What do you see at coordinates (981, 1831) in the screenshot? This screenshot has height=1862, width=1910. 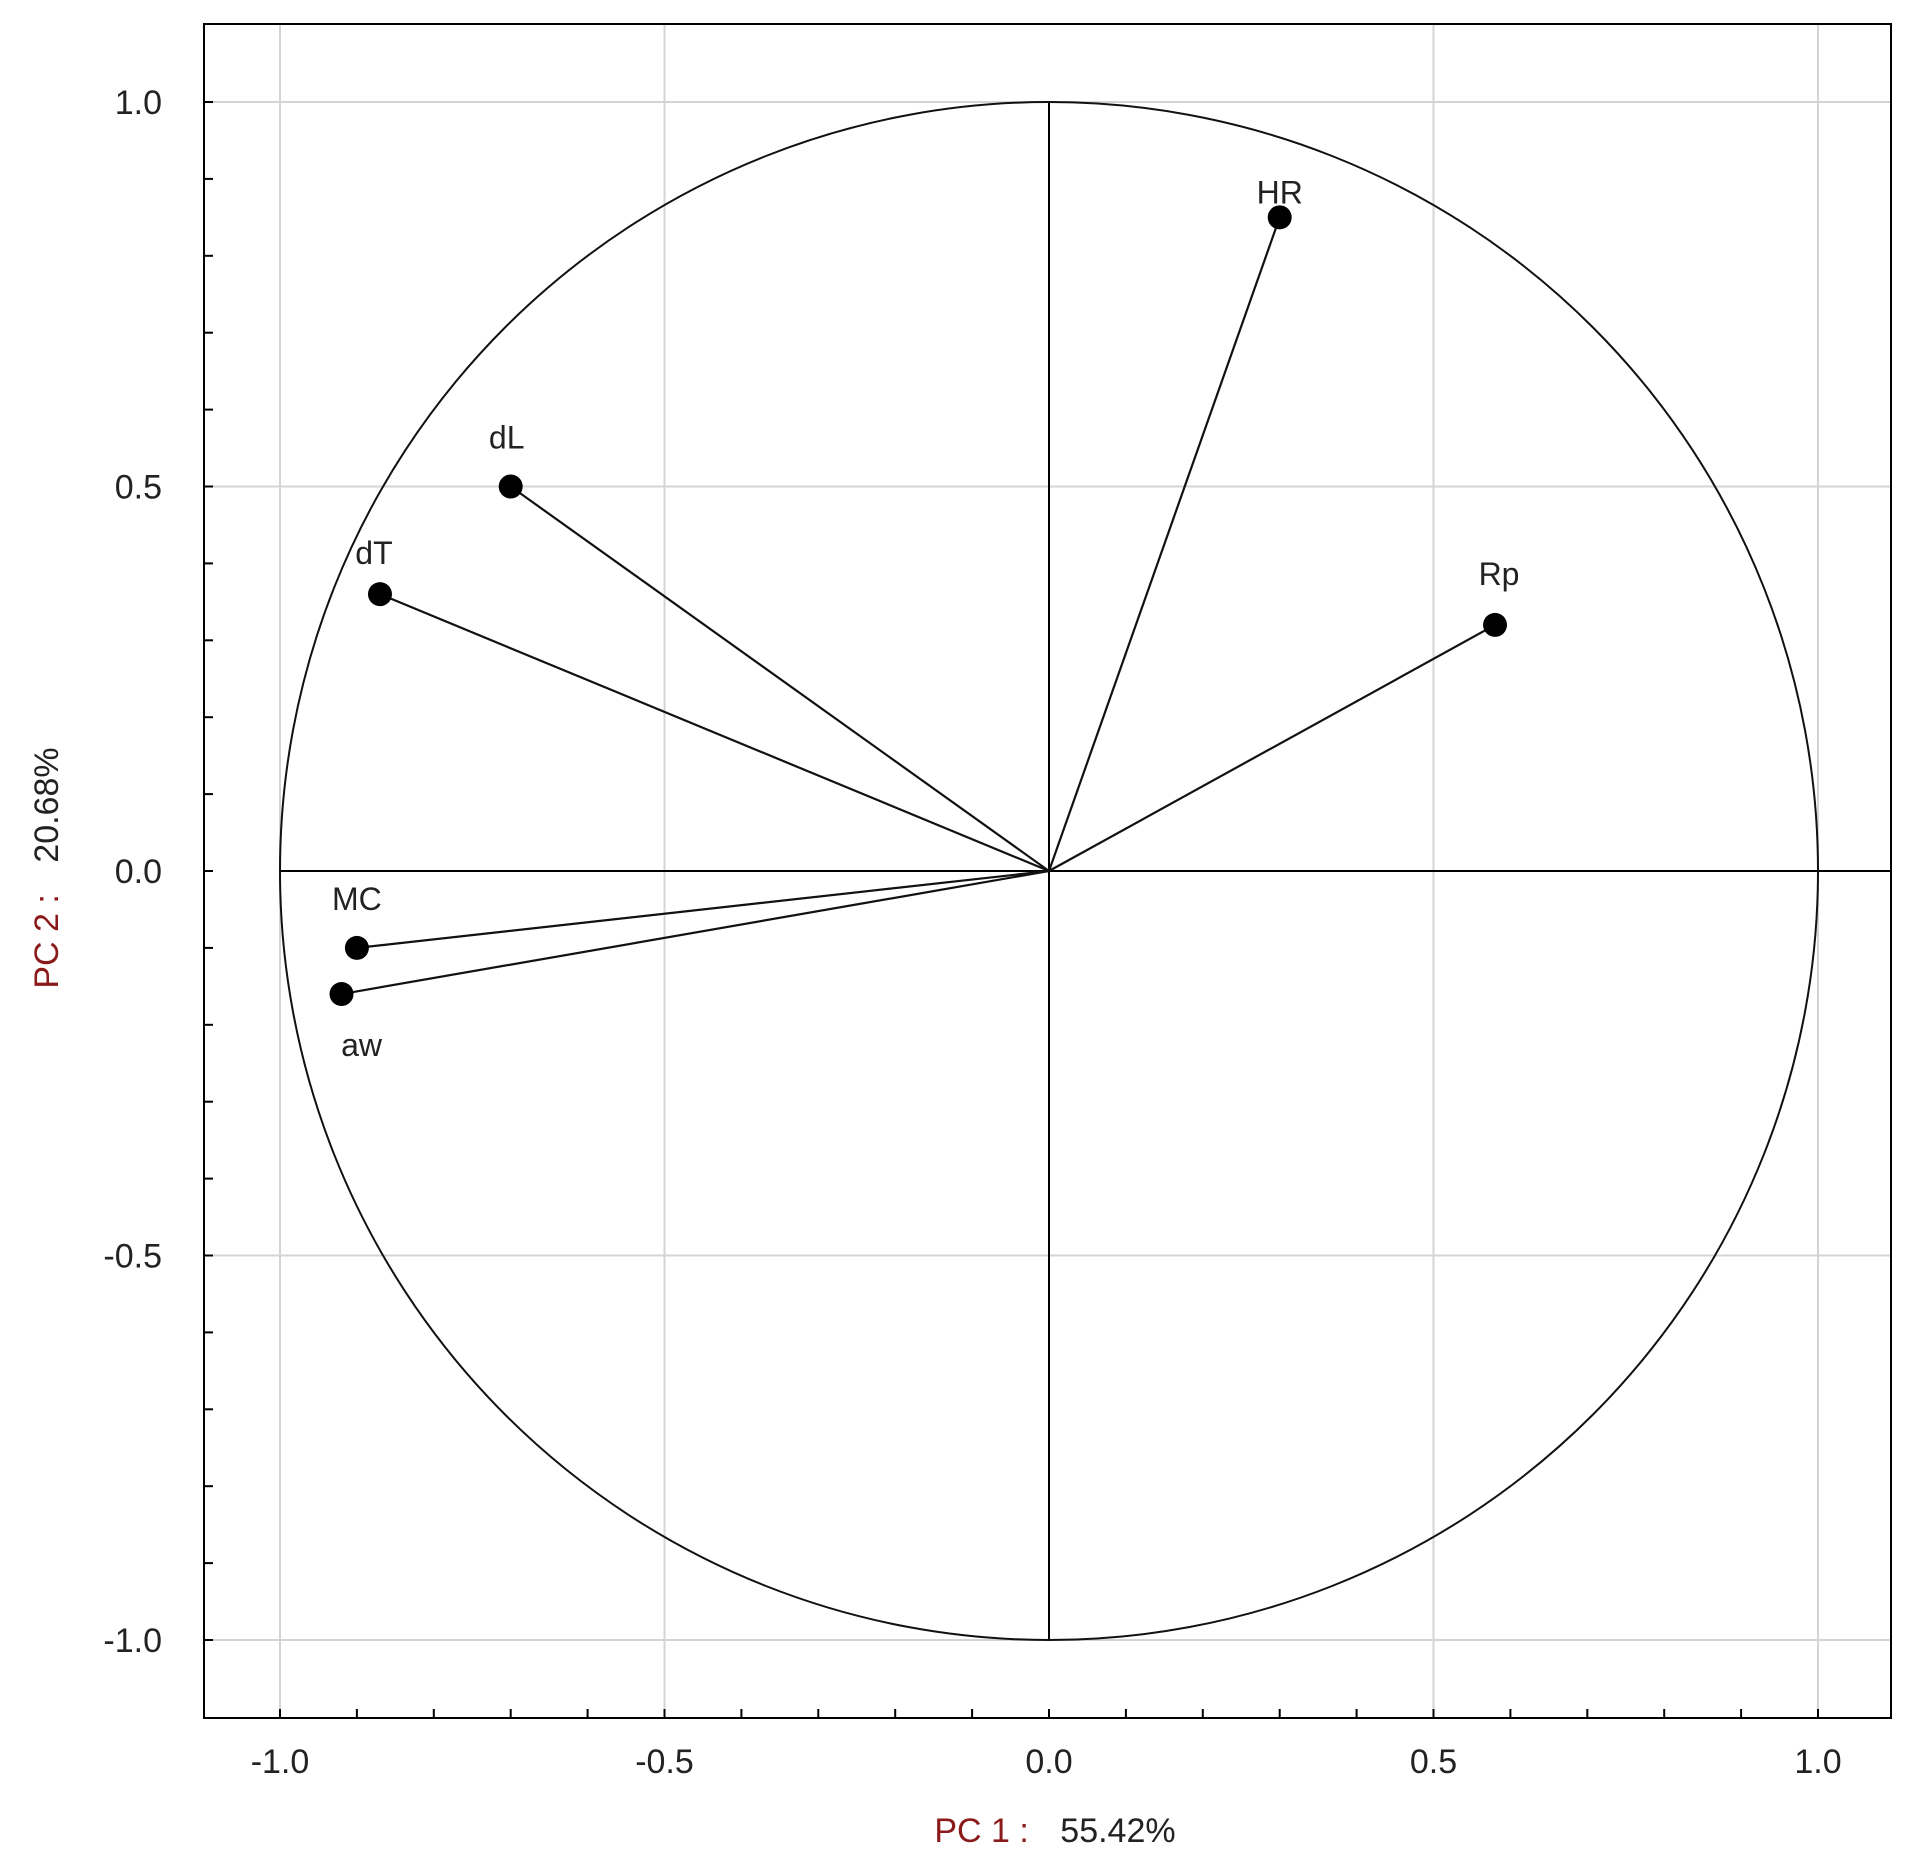 I see `x-axis-title-prefix: PC 1 :` at bounding box center [981, 1831].